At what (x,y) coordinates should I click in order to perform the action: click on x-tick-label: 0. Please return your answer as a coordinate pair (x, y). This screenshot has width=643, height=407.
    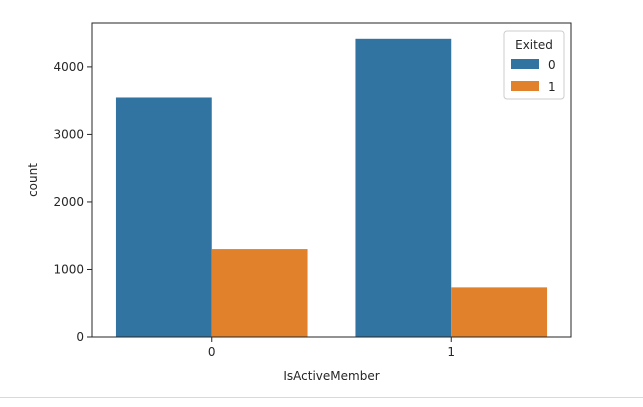
    Looking at the image, I should click on (212, 352).